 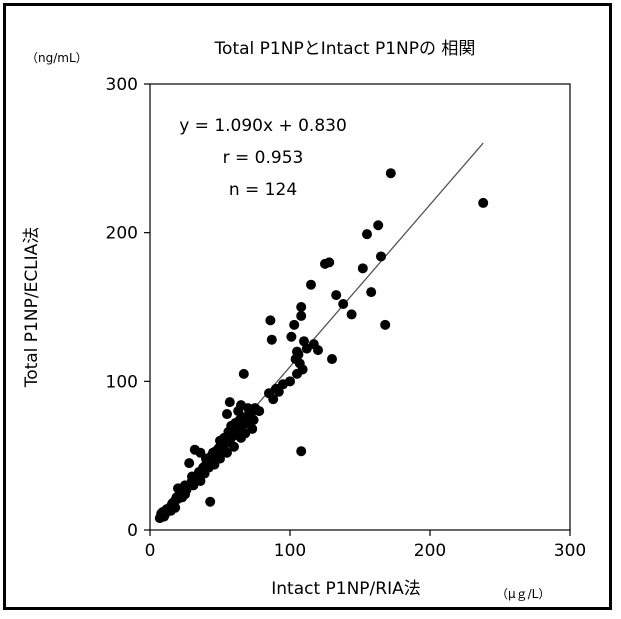 I want to click on x-tick-label: 200, so click(x=430, y=551).